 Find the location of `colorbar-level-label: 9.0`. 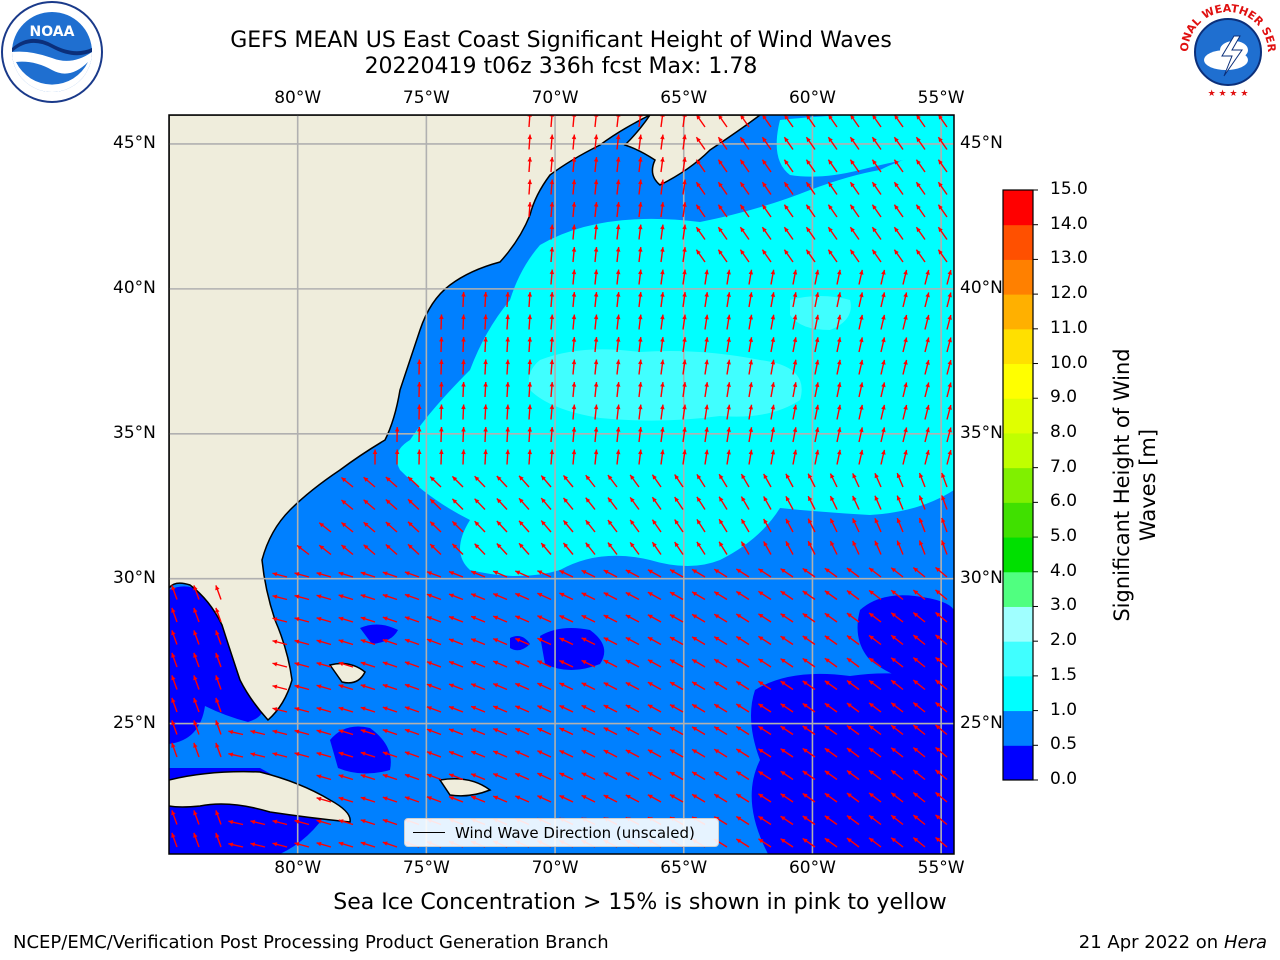

colorbar-level-label: 9.0 is located at coordinates (1064, 397).